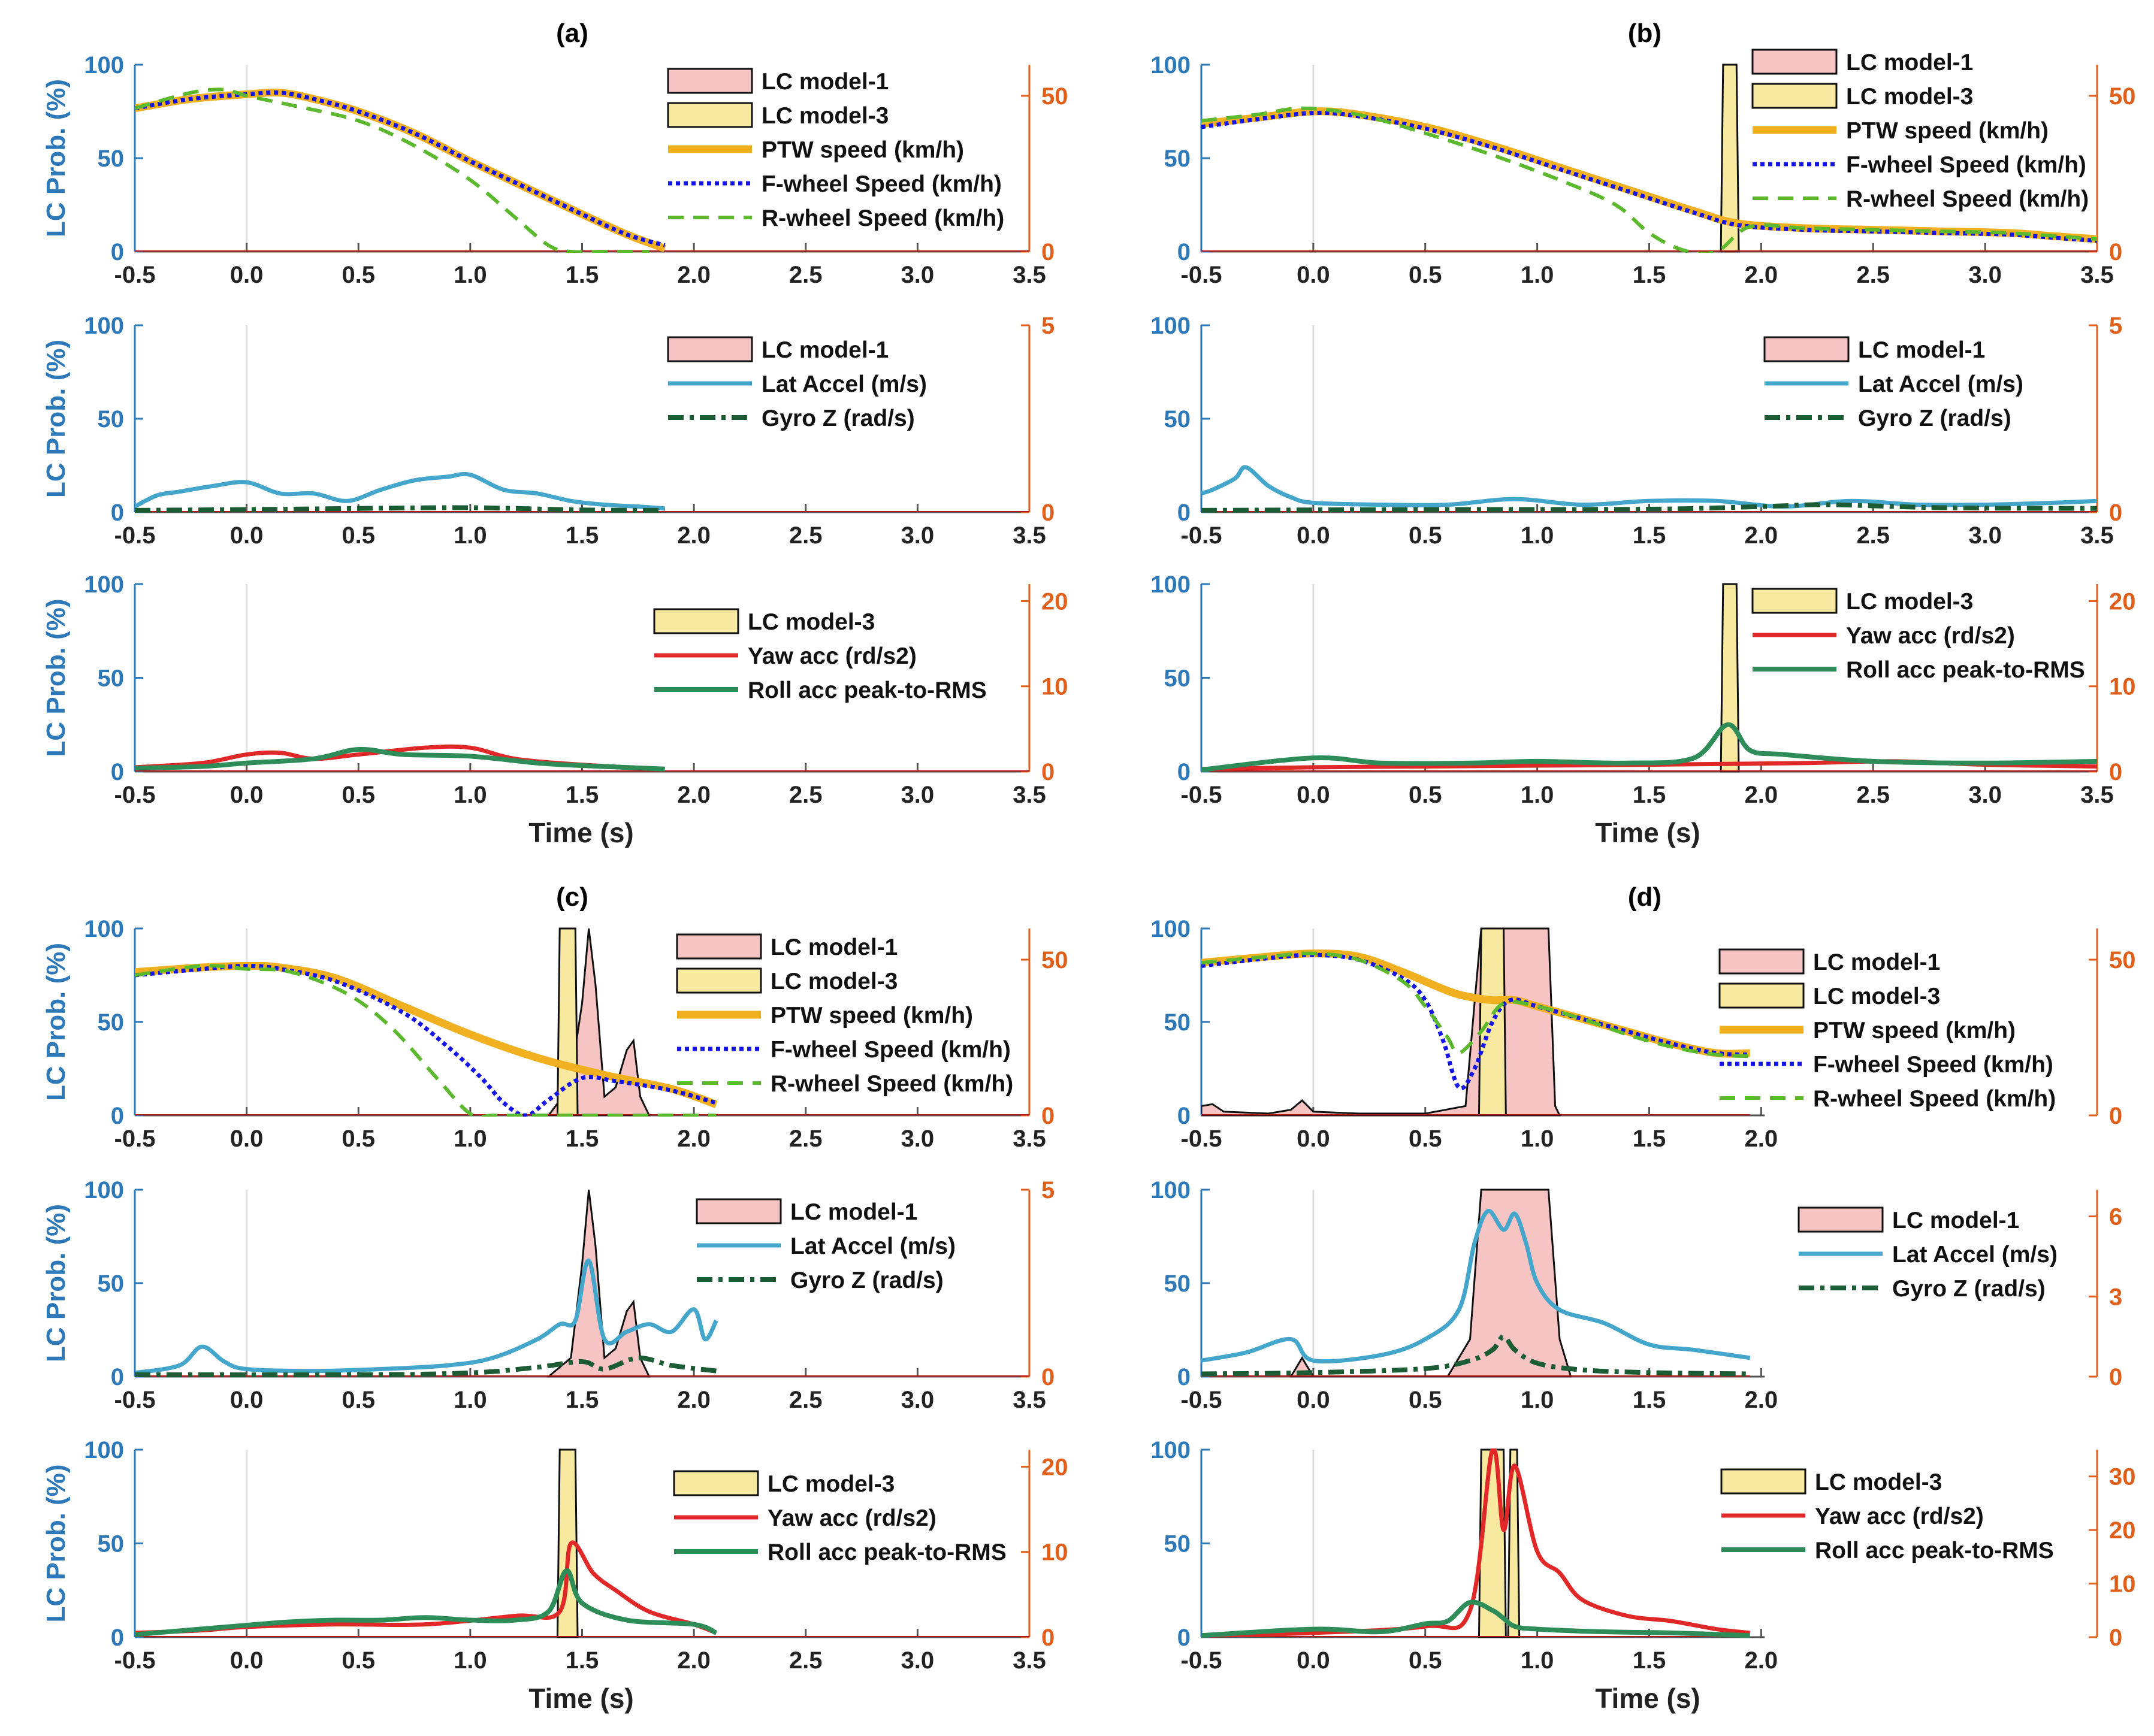  Describe the element at coordinates (891, 1050) in the screenshot. I see `legend-label-fwheel: F-wheel Speed (km/h)` at that location.